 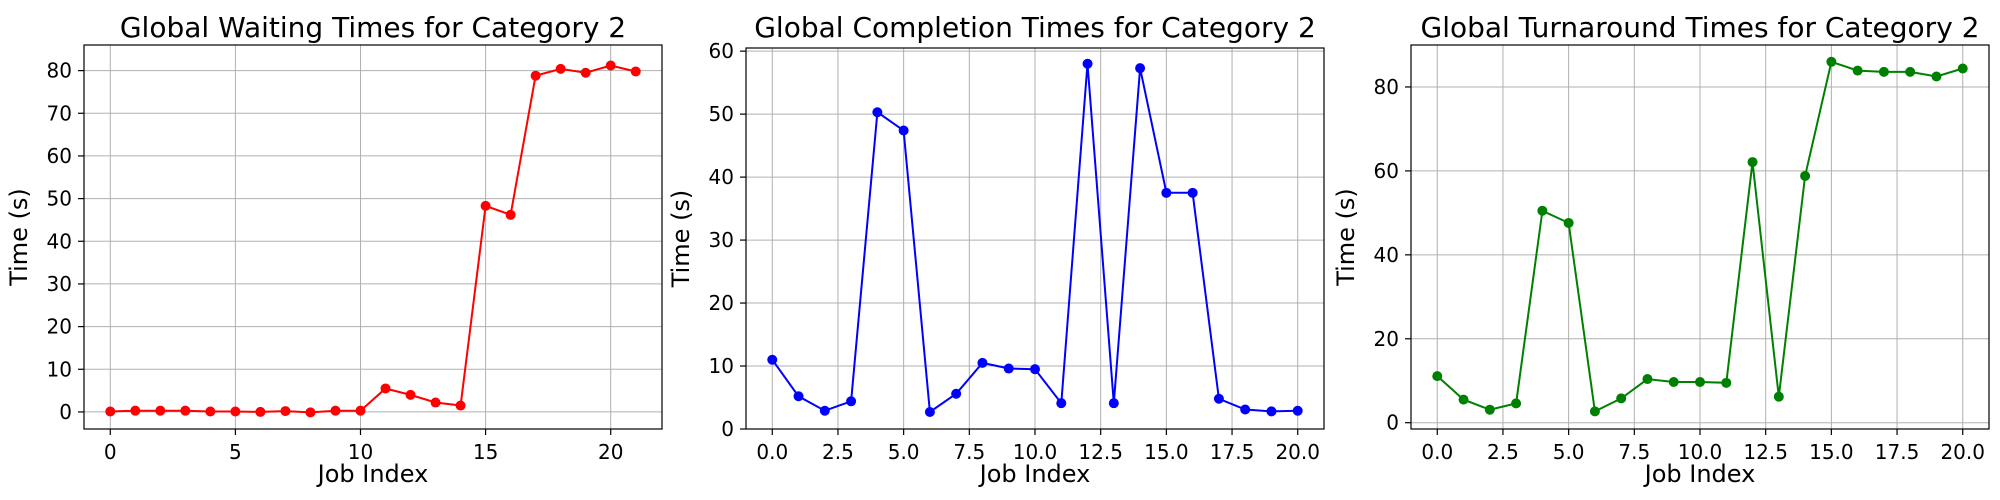 What do you see at coordinates (235, 452) in the screenshot?
I see `x-tick-label: 5` at bounding box center [235, 452].